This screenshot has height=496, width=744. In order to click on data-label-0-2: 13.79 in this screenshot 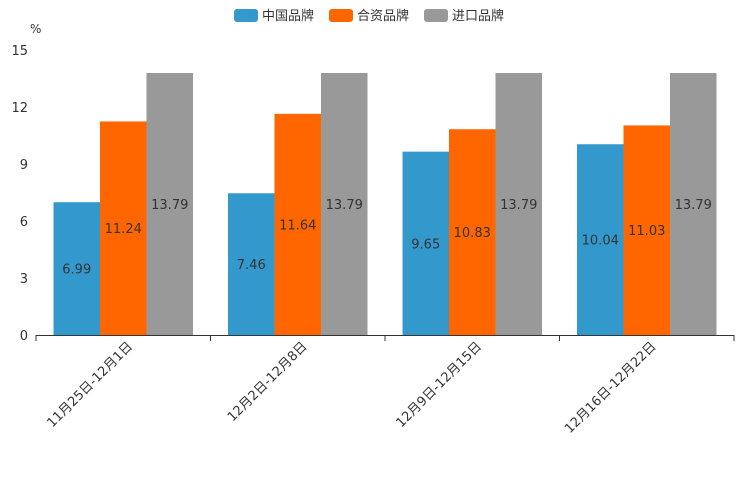, I will do `click(169, 205)`.